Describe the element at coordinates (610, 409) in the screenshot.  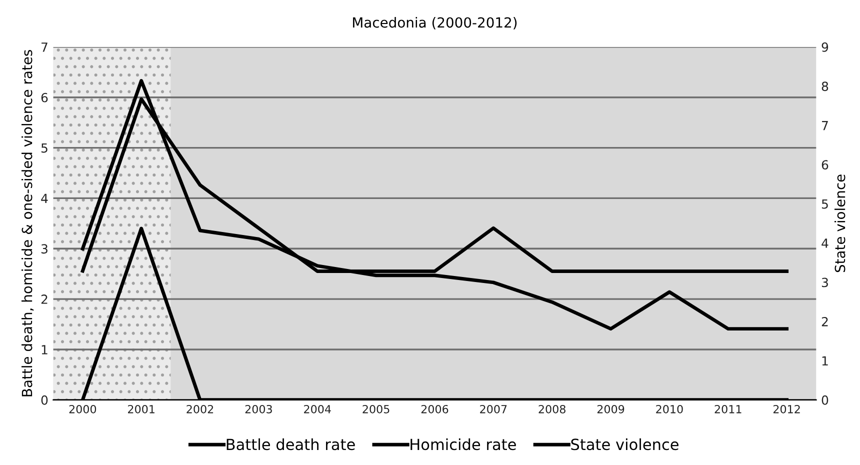
I see `x-tick-label: 2009` at that location.